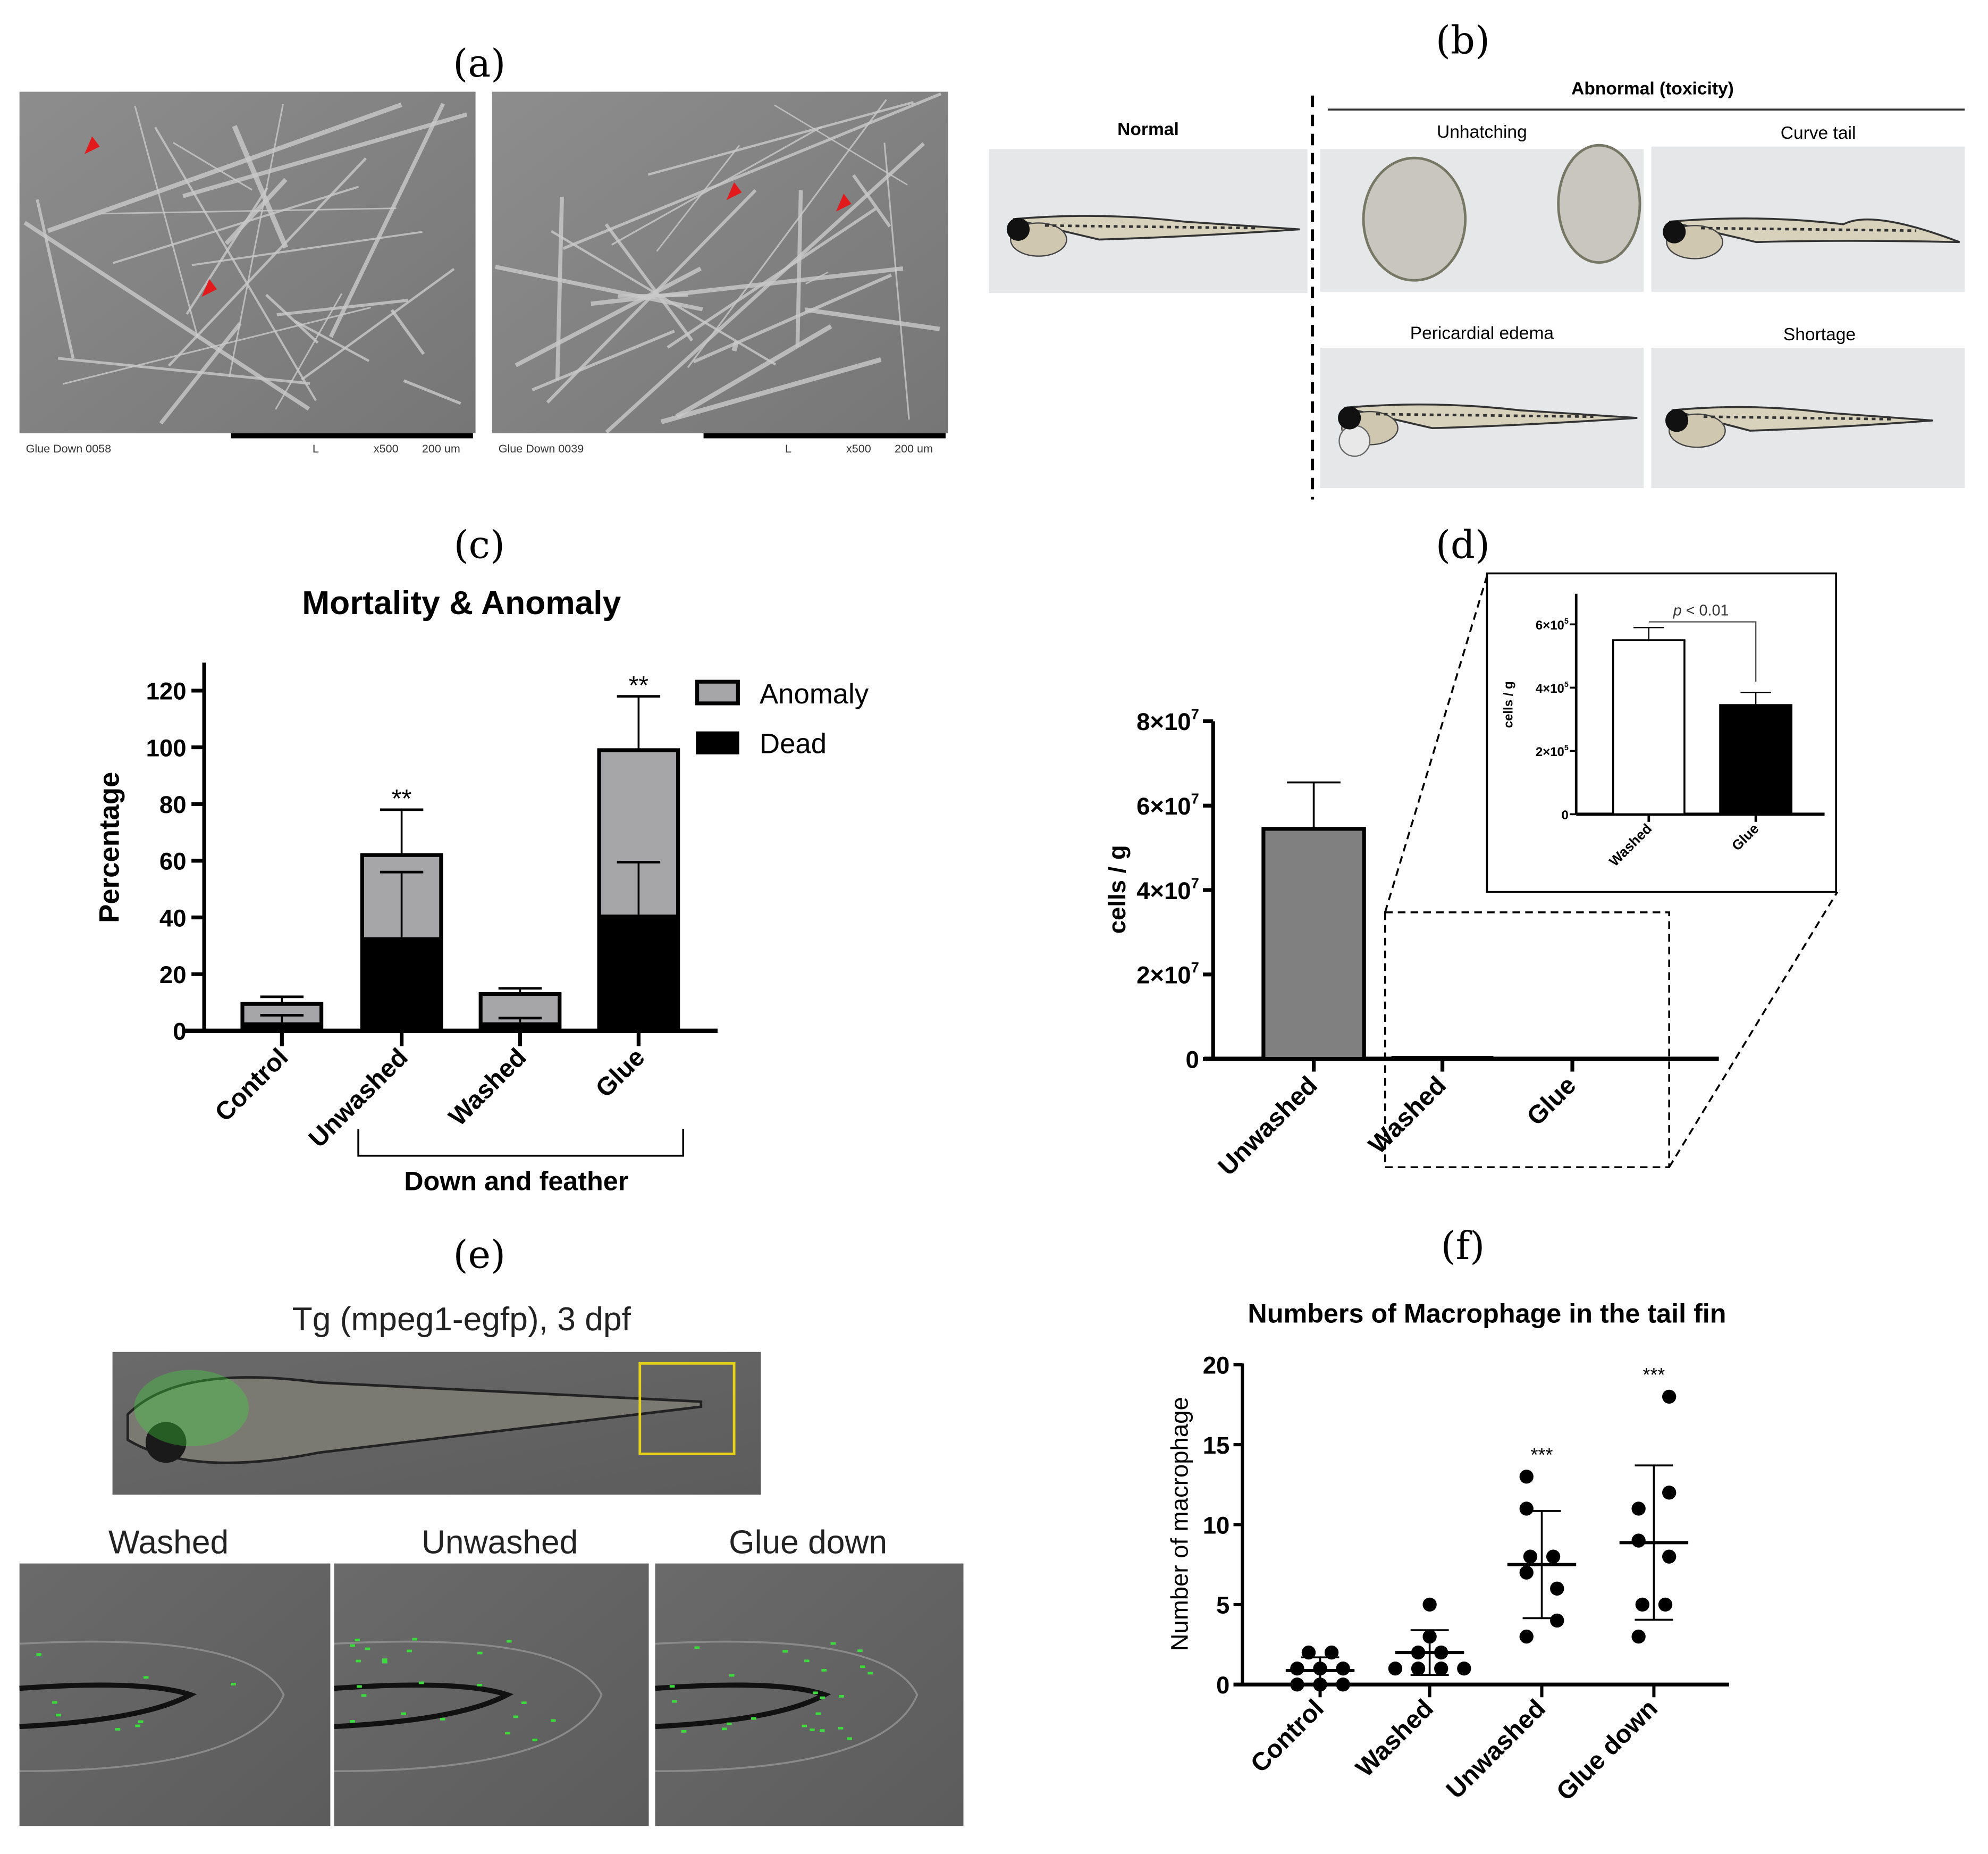  I want to click on zoom-connector, so click(1753, 1029).